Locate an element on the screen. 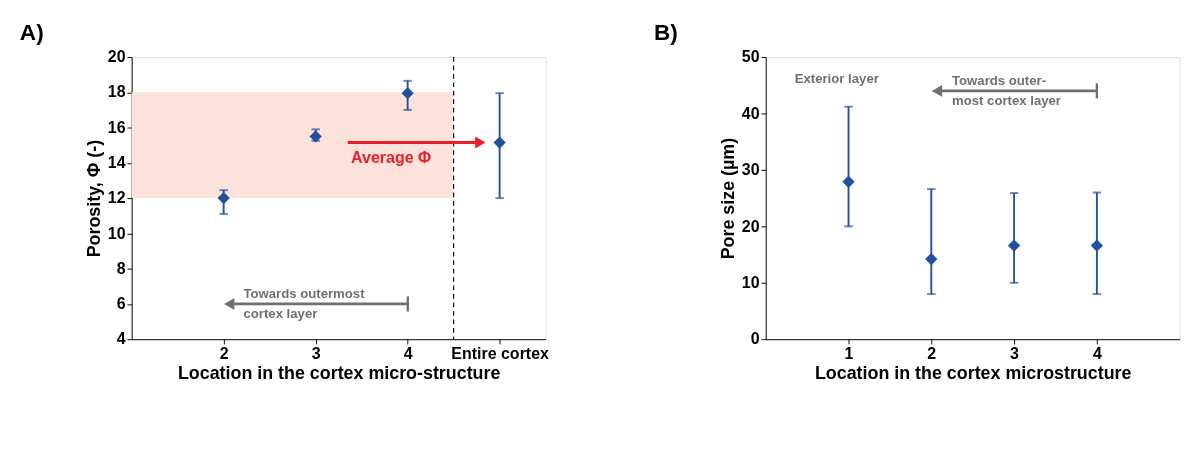 This screenshot has height=459, width=1190. annotation: Towards outer-most cortex layer is located at coordinates (1006, 90).